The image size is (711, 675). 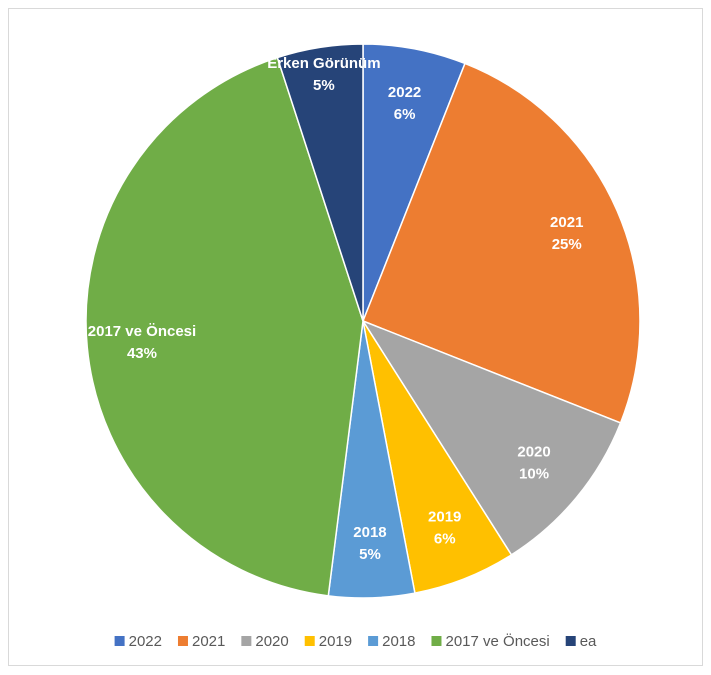 What do you see at coordinates (369, 532) in the screenshot?
I see `slice-label: 2018` at bounding box center [369, 532].